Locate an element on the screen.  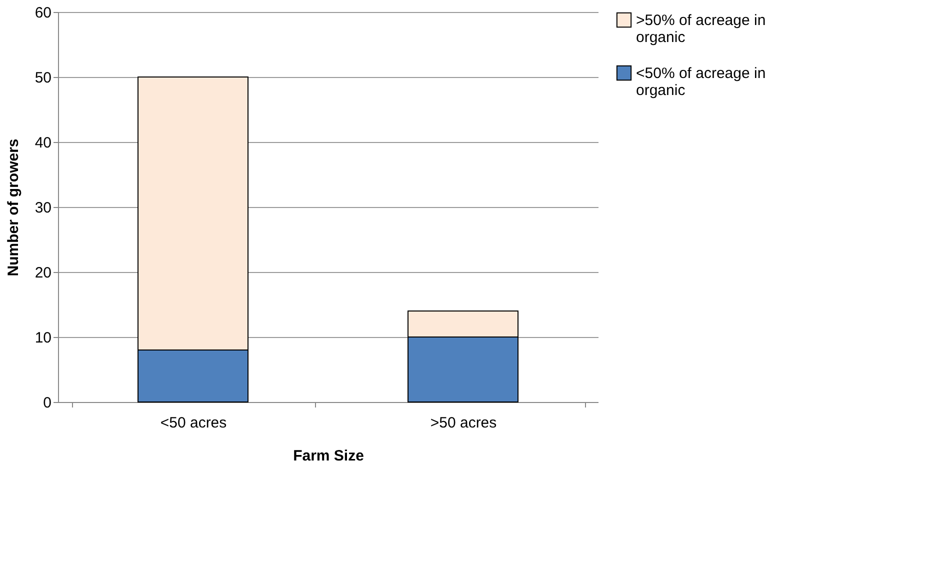
y-tick-label: 0 is located at coordinates (47, 403).